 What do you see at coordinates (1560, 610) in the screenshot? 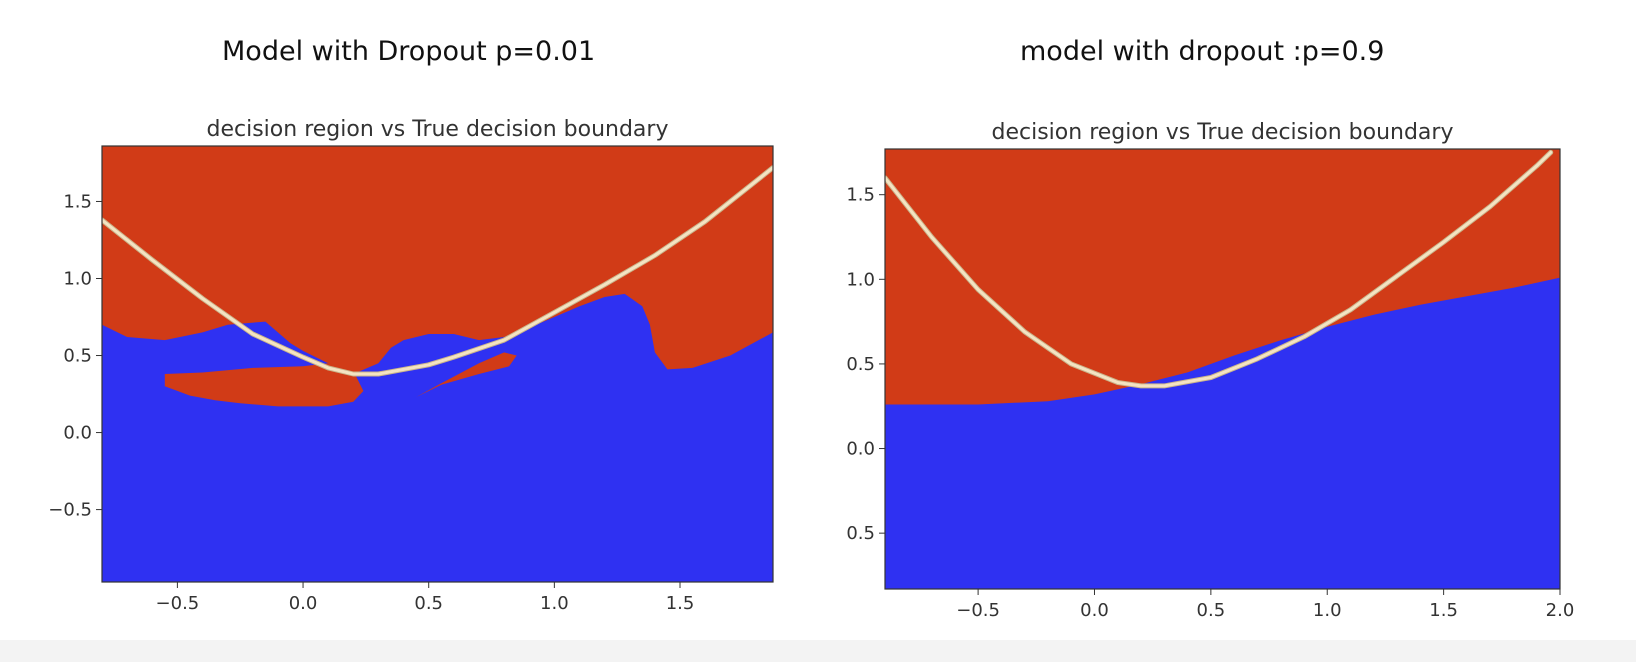
I see `x-tick-label: 2.0` at bounding box center [1560, 610].